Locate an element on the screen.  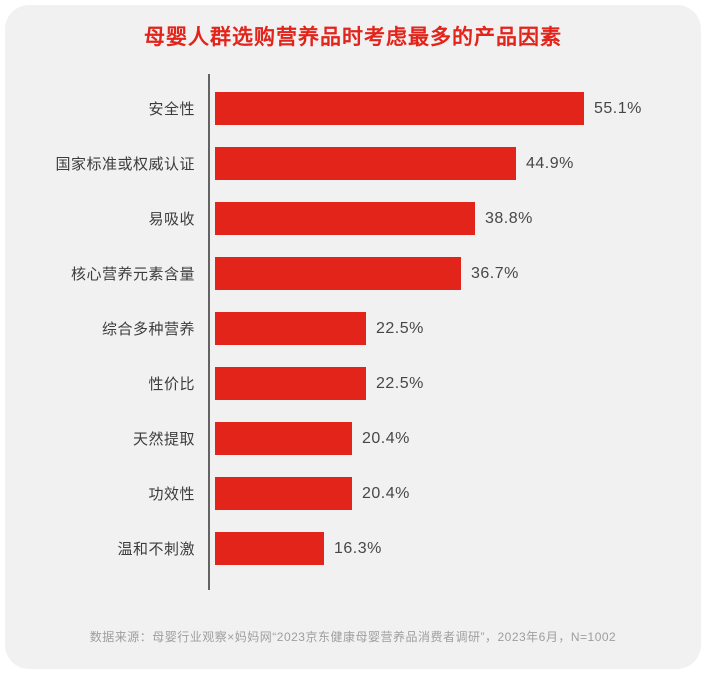
bar-row: 温和不刺激 16.3% is located at coordinates (353, 548).